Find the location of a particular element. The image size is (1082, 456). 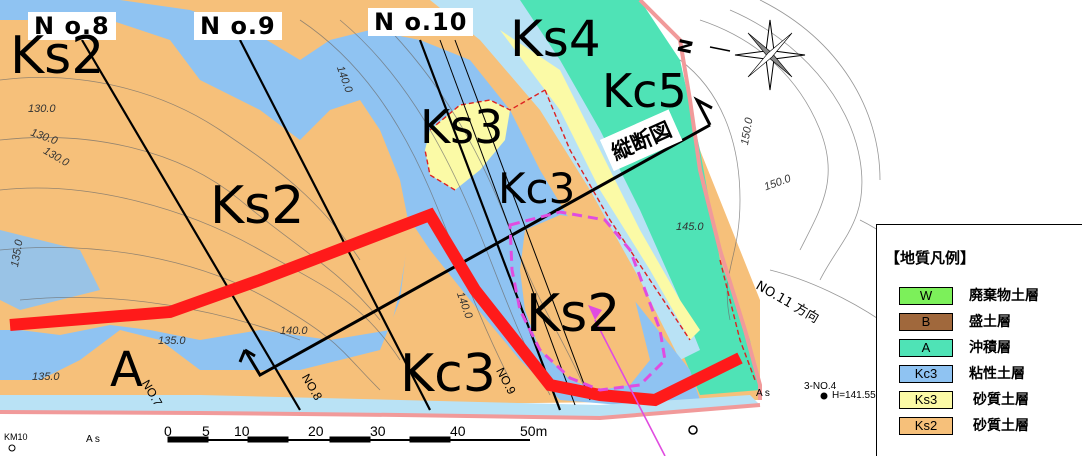

geo-label-ks2-center: Ks2 is located at coordinates (257, 206).